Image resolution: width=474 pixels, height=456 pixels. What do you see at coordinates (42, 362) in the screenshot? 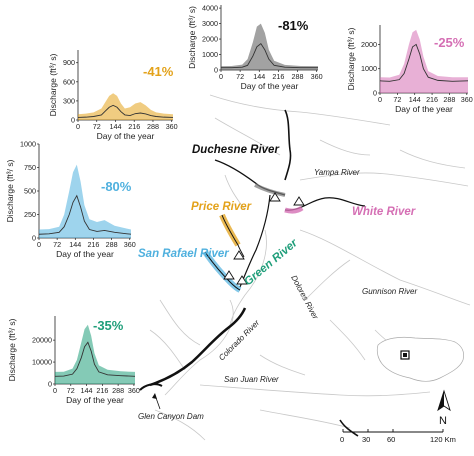
I see `y-tick-label: 10000` at bounding box center [42, 362].